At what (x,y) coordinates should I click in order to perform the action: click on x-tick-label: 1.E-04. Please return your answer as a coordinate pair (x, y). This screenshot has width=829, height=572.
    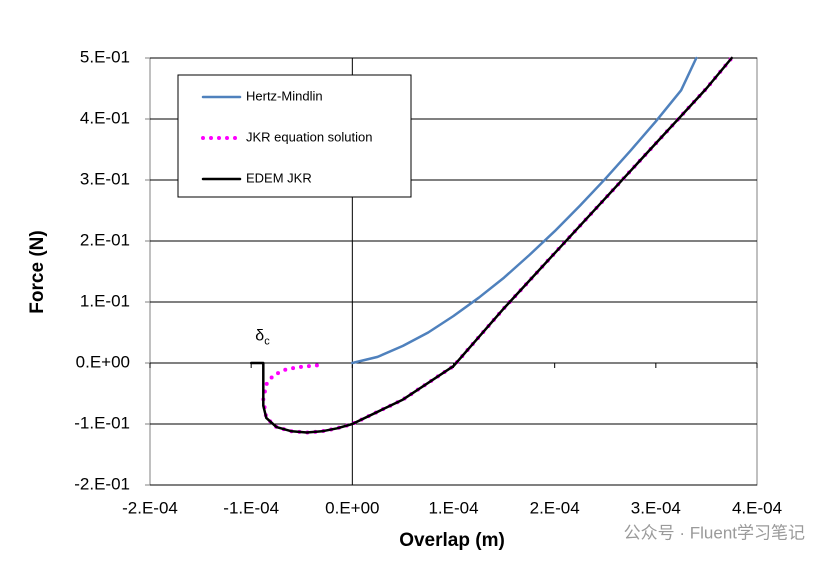
    Looking at the image, I should click on (453, 507).